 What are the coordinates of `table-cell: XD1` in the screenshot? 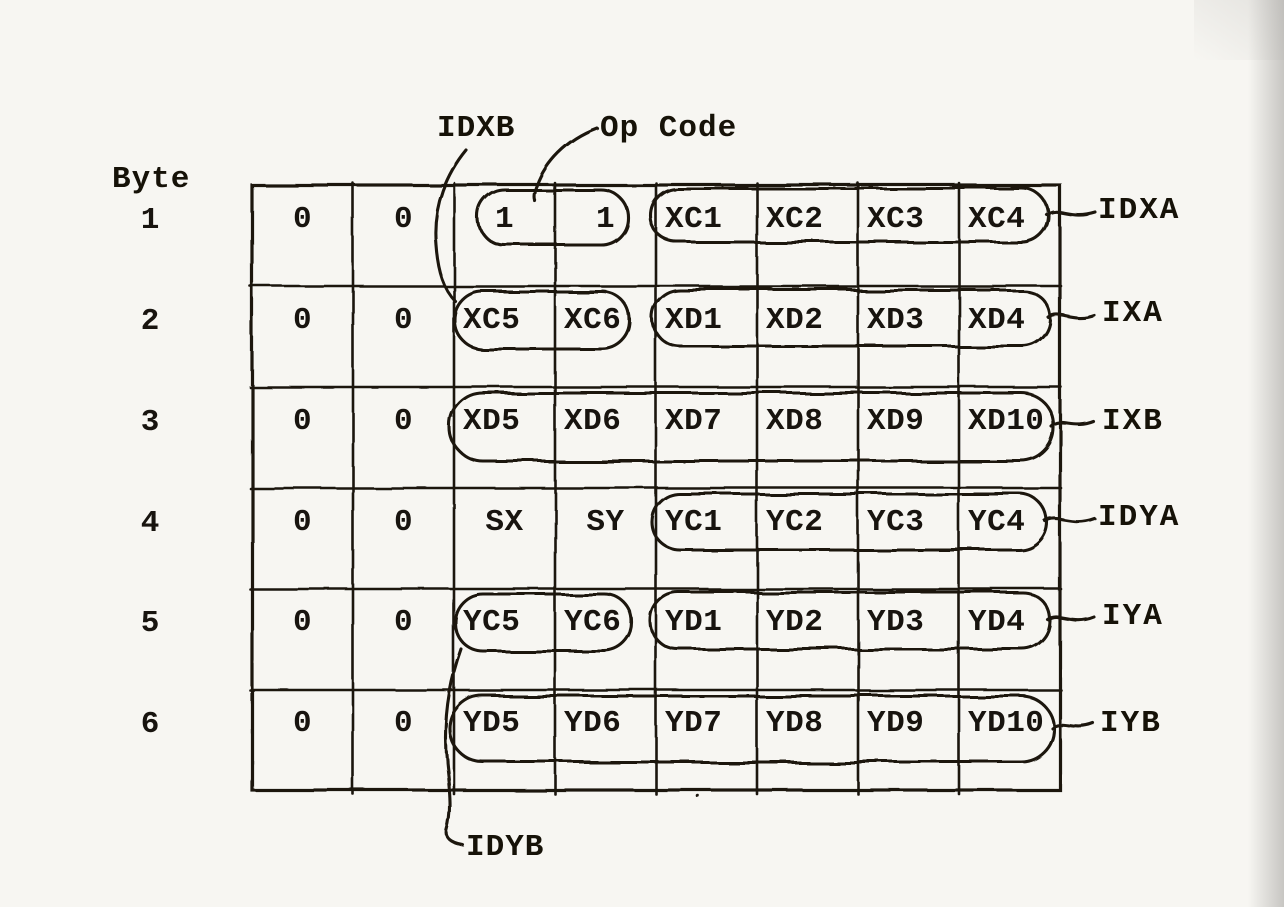 It's located at (694, 320).